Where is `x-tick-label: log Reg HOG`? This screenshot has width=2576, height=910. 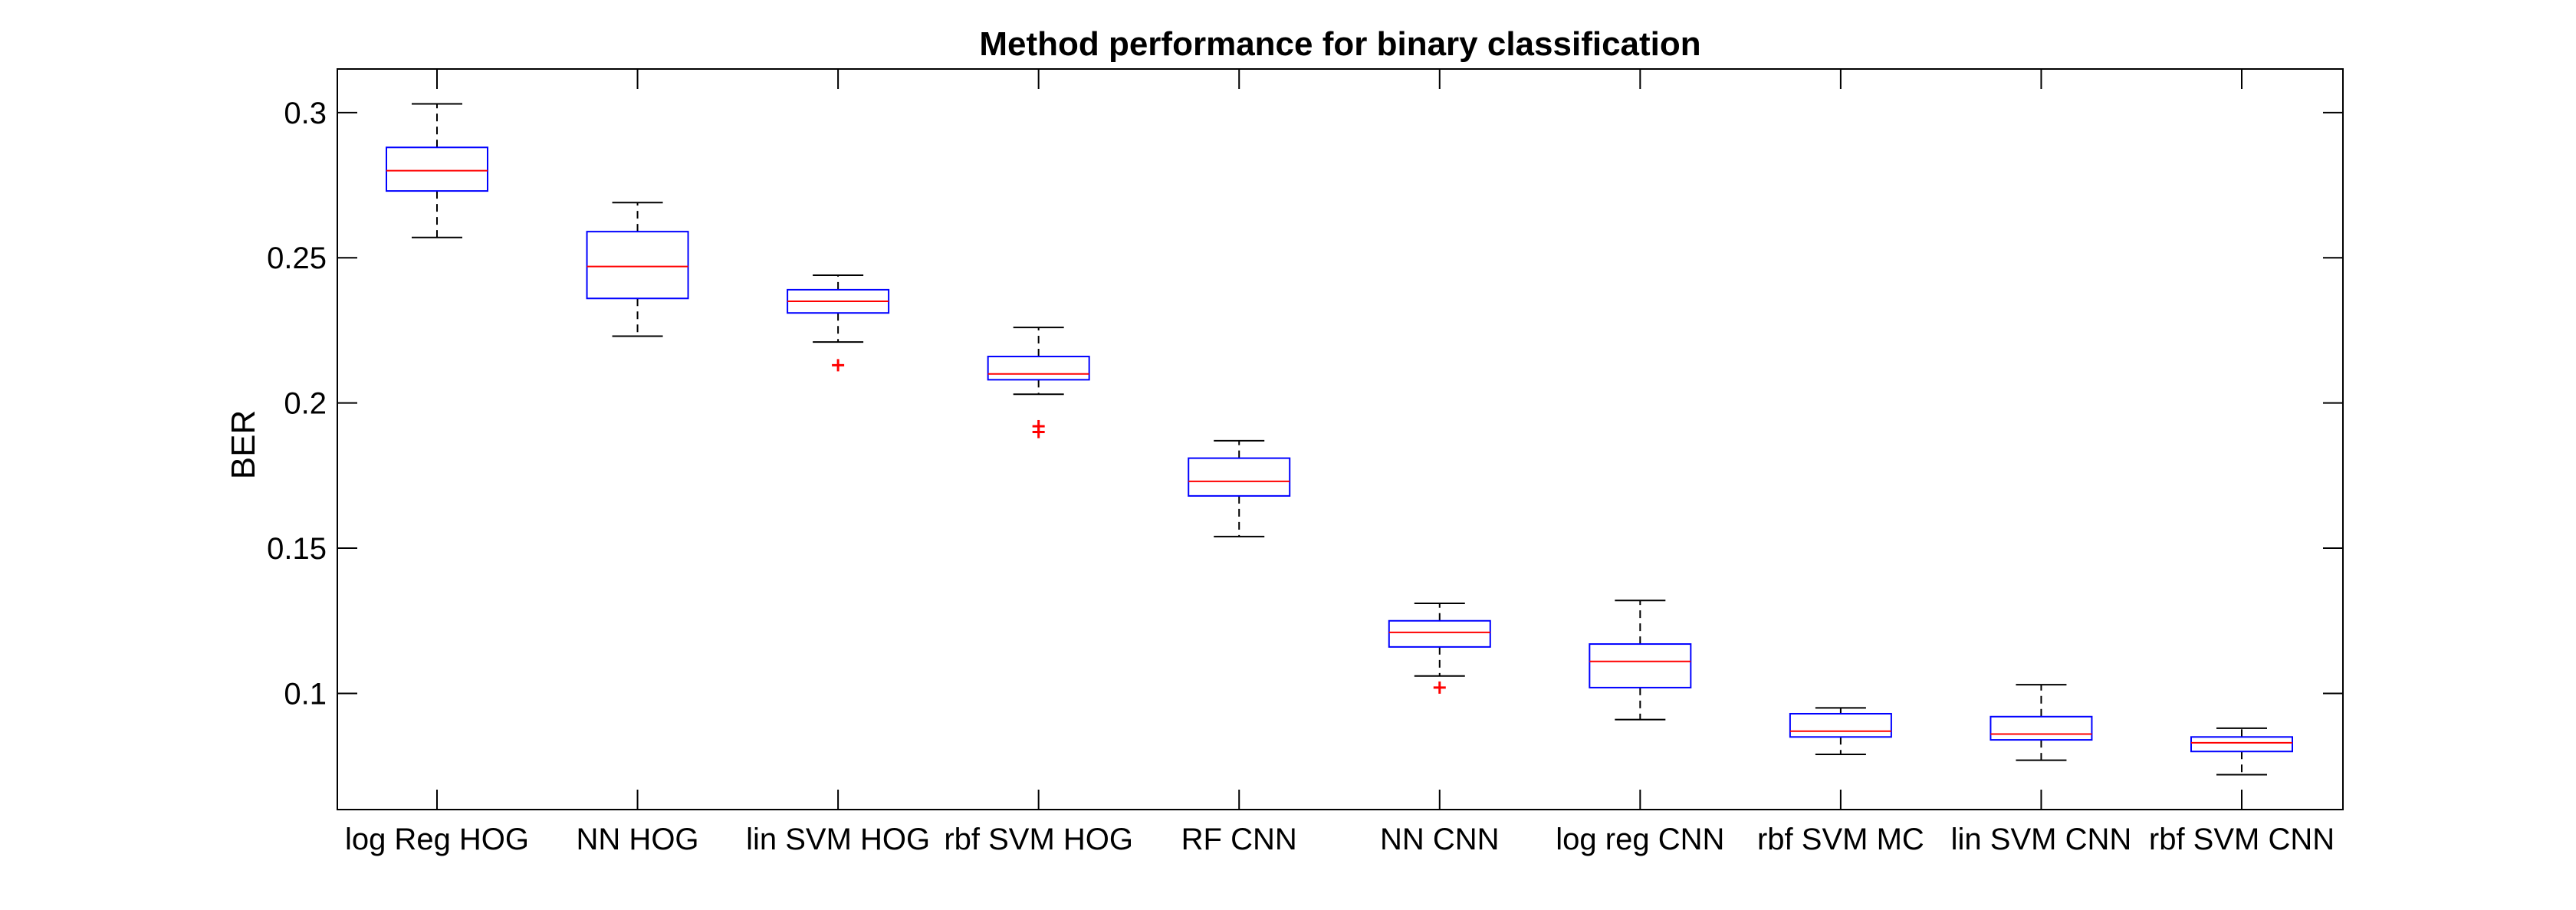
x-tick-label: log Reg HOG is located at coordinates (437, 840).